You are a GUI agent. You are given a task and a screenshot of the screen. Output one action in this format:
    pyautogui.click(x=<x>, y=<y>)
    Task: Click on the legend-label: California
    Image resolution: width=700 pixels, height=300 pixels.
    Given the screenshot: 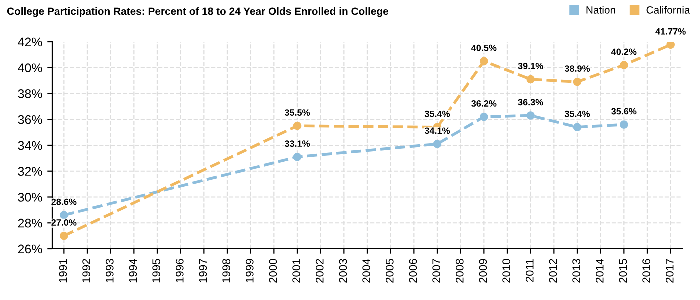 What is the action you would take?
    pyautogui.click(x=668, y=10)
    